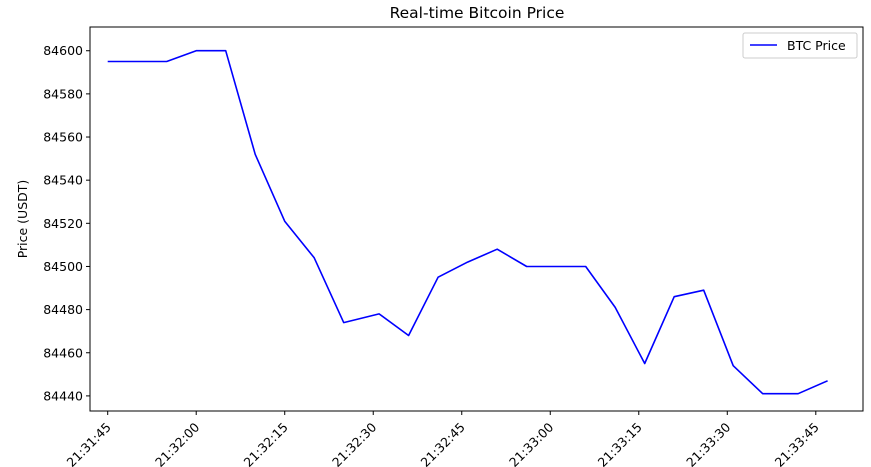 This screenshot has width=871, height=467. Describe the element at coordinates (531, 443) in the screenshot. I see `x-tick-label: 21:33:00` at that location.